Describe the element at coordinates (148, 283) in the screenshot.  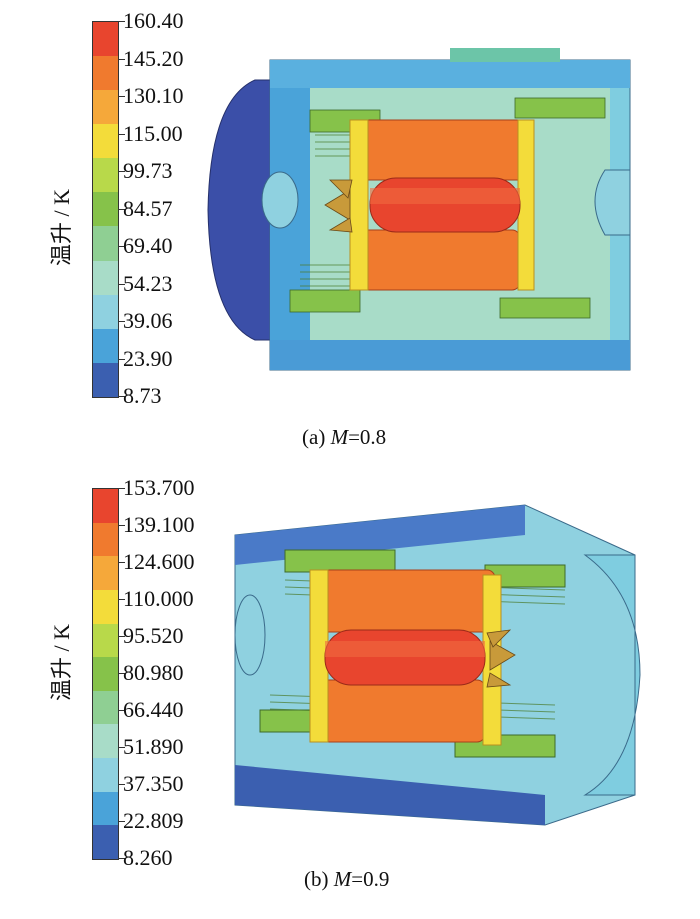
I see `colorbar-tick-label: 54.23` at that location.